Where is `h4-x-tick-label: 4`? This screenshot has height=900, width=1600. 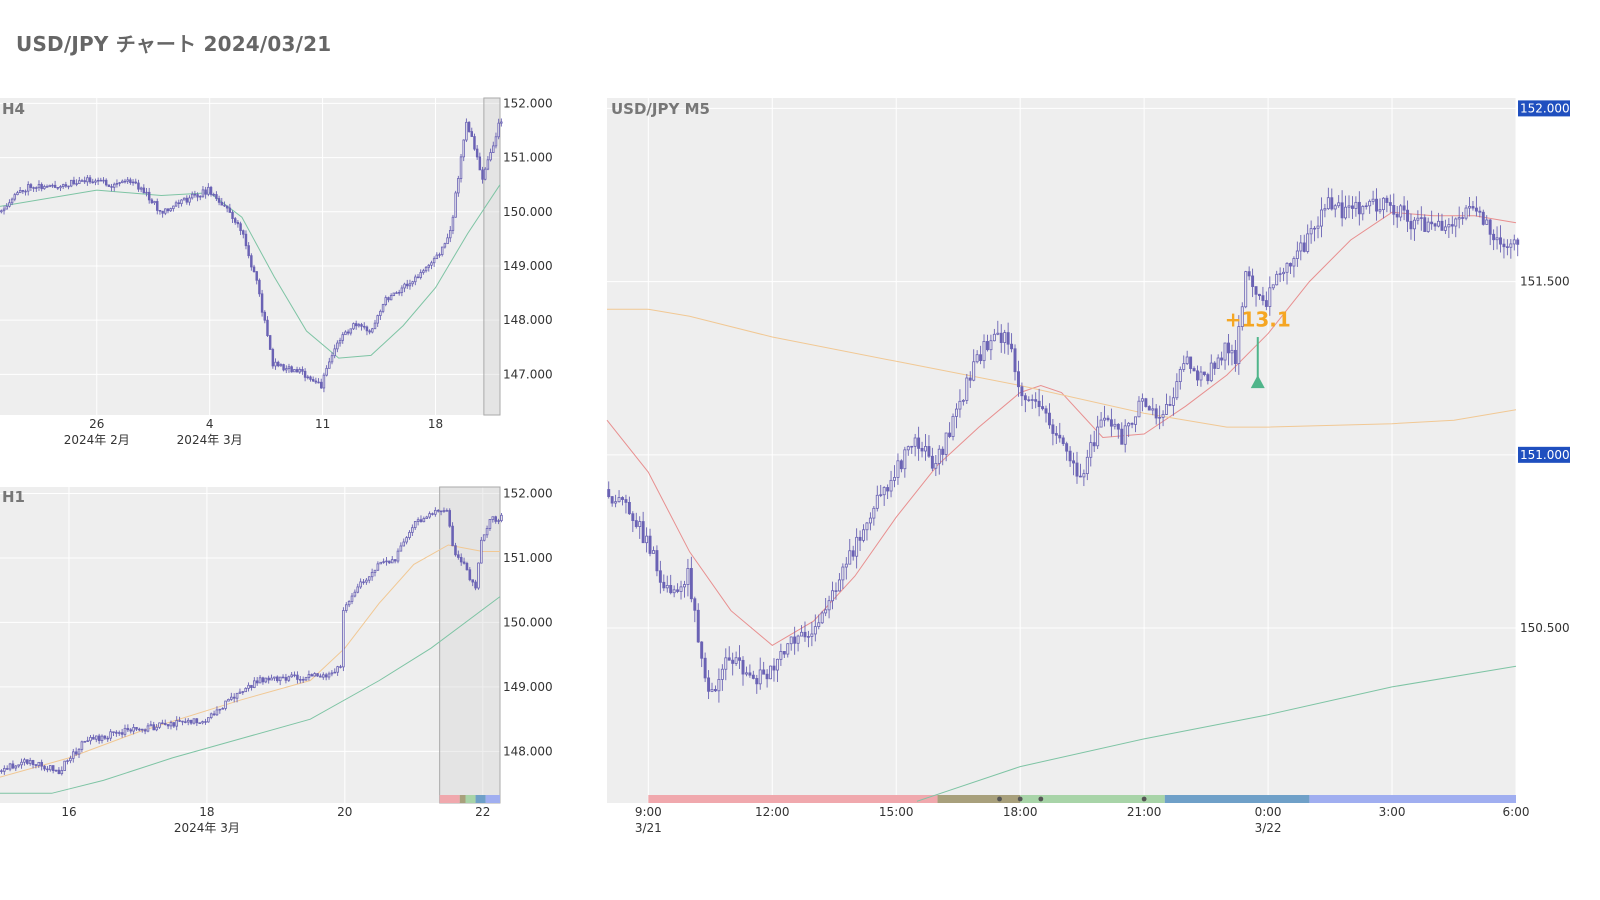
h4-x-tick-label: 4 is located at coordinates (210, 424).